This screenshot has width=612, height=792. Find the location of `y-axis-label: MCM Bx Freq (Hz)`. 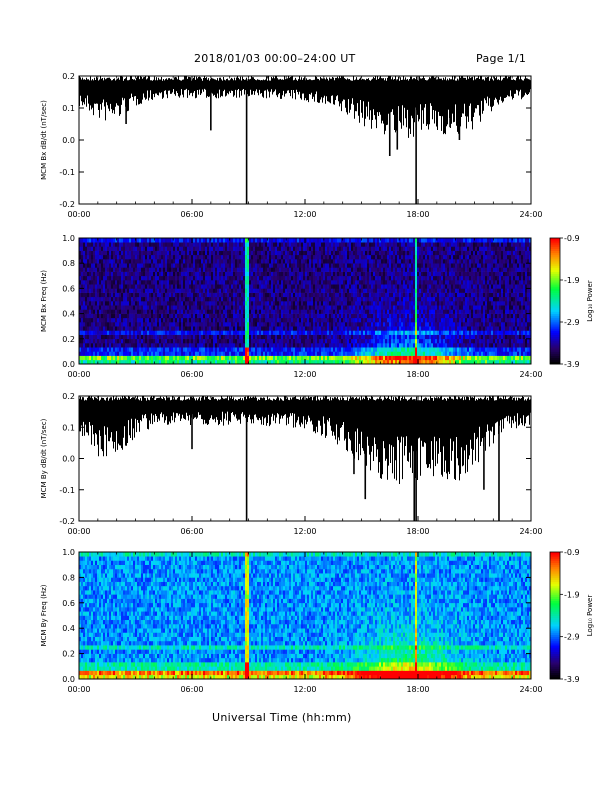

y-axis-label: MCM Bx Freq (Hz) is located at coordinates (44, 301).